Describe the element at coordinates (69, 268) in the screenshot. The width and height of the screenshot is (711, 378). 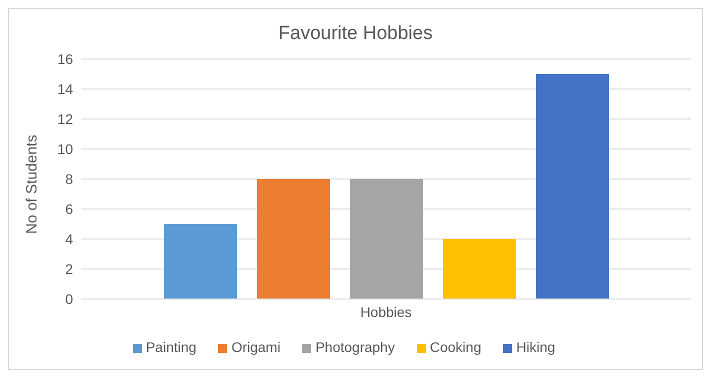
I see `y-tick-label: 2` at that location.